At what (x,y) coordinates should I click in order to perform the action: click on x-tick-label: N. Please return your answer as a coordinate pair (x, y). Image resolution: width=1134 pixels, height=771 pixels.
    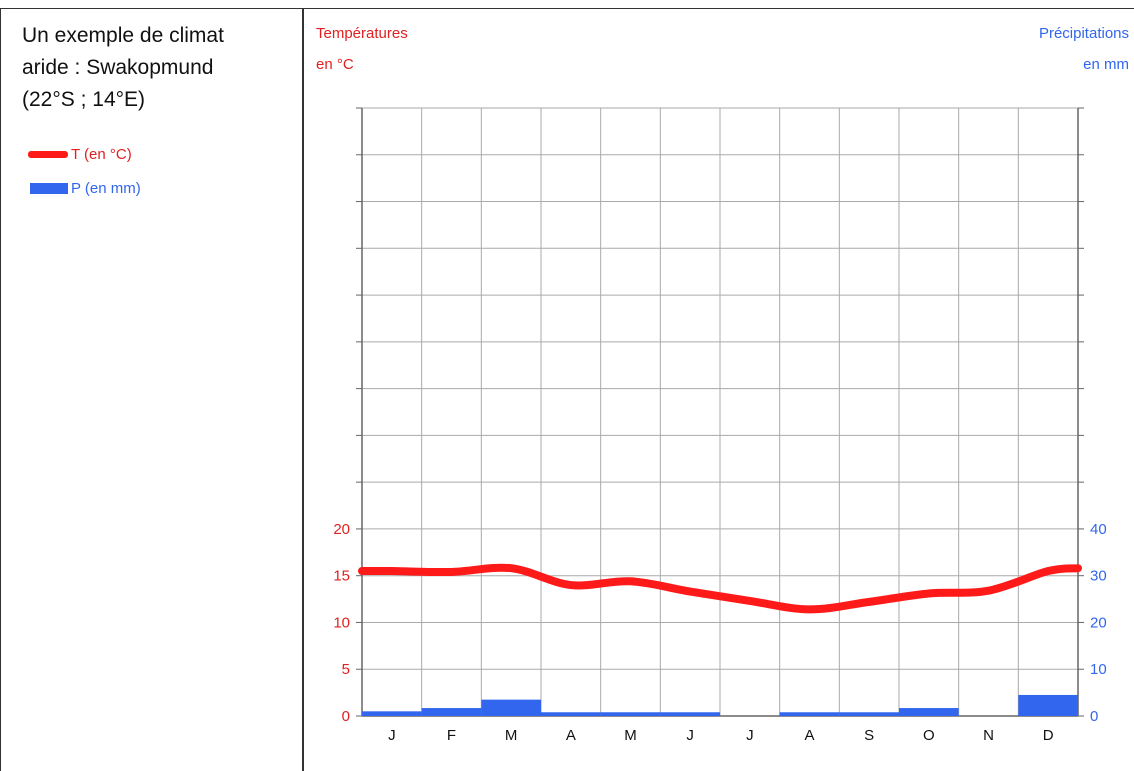
    Looking at the image, I should click on (988, 735).